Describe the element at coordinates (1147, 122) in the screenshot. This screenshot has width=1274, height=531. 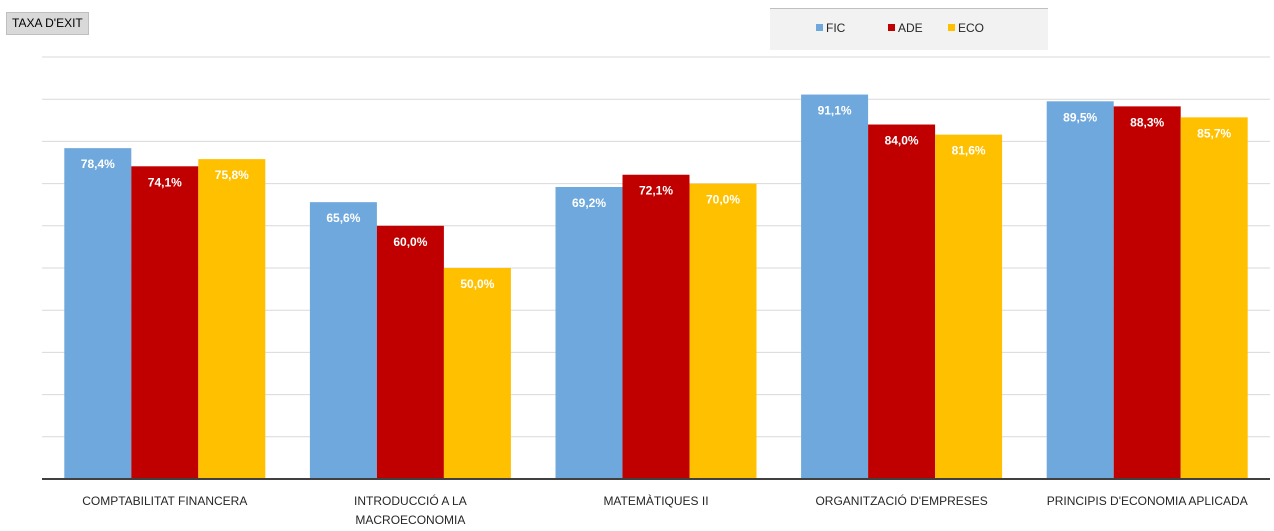
I see `data-label: 88,3%` at that location.